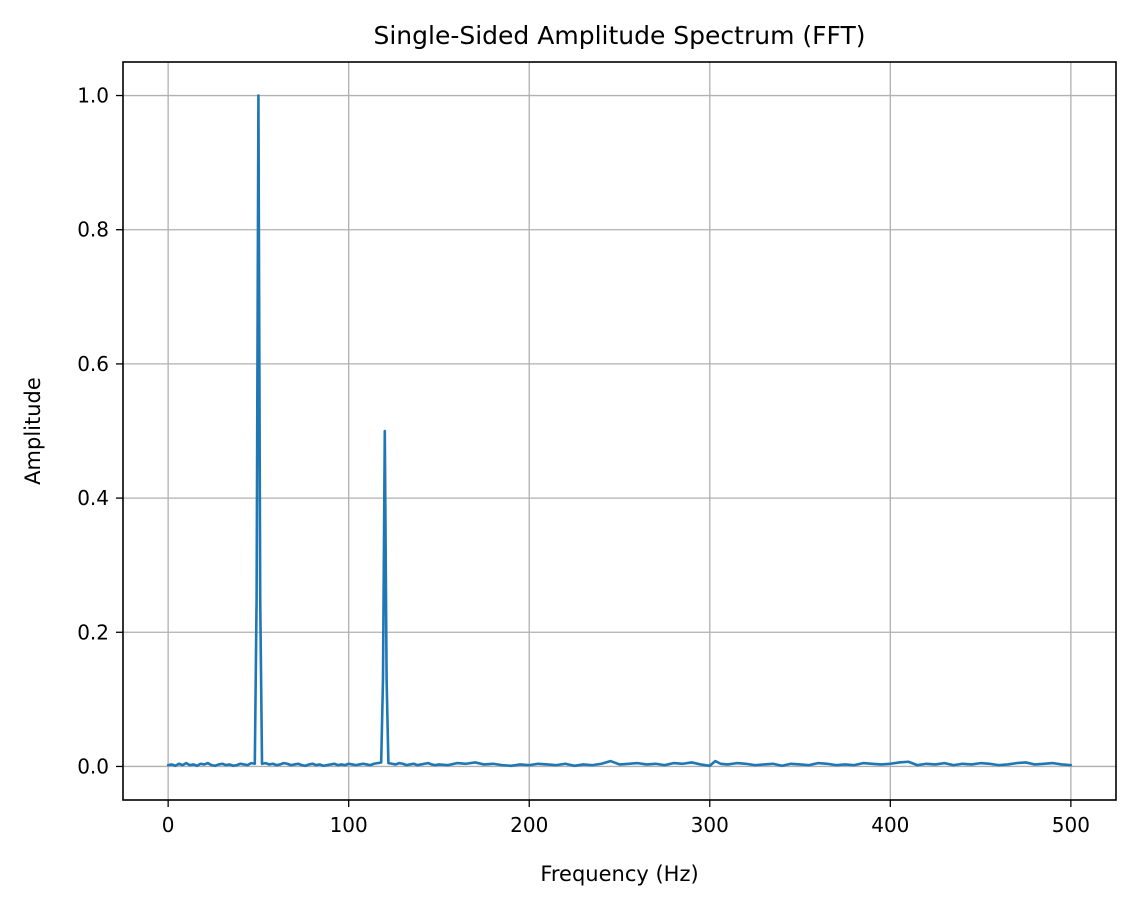 The width and height of the screenshot is (1134, 908). Describe the element at coordinates (710, 825) in the screenshot. I see `x-tick-label: 300` at that location.